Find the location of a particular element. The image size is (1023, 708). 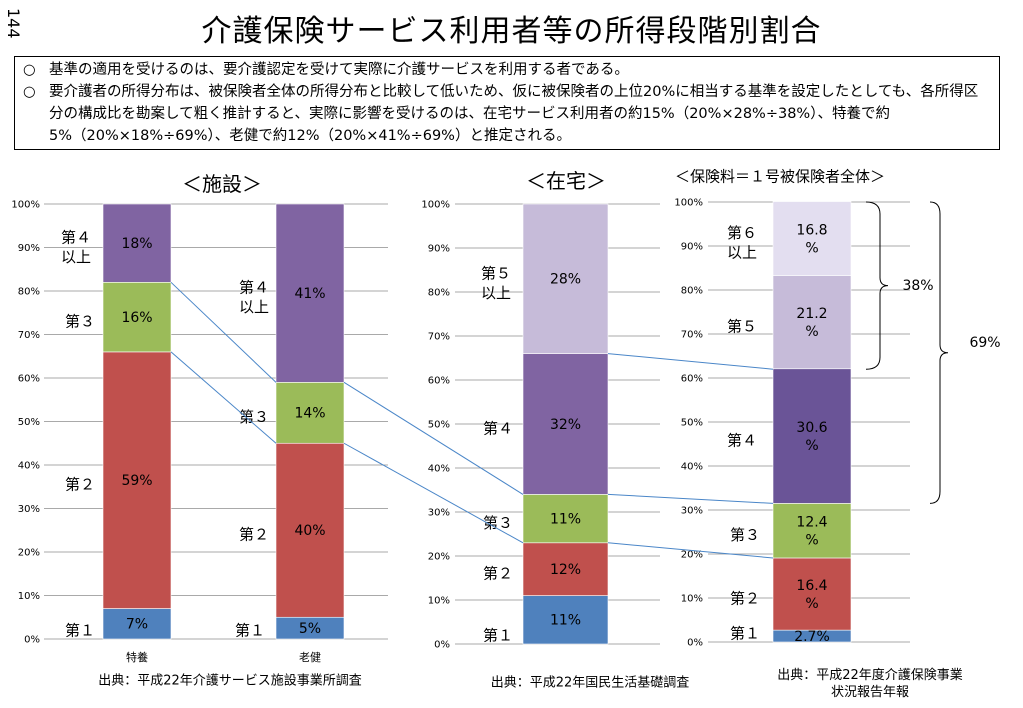

tier-label: 第２ is located at coordinates (745, 598).